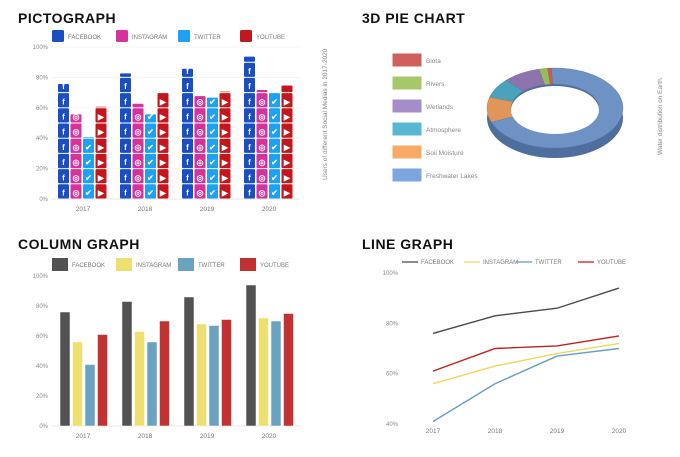 The image size is (680, 457). I want to click on pie-legend-label: Freshwater Lakes, so click(452, 176).